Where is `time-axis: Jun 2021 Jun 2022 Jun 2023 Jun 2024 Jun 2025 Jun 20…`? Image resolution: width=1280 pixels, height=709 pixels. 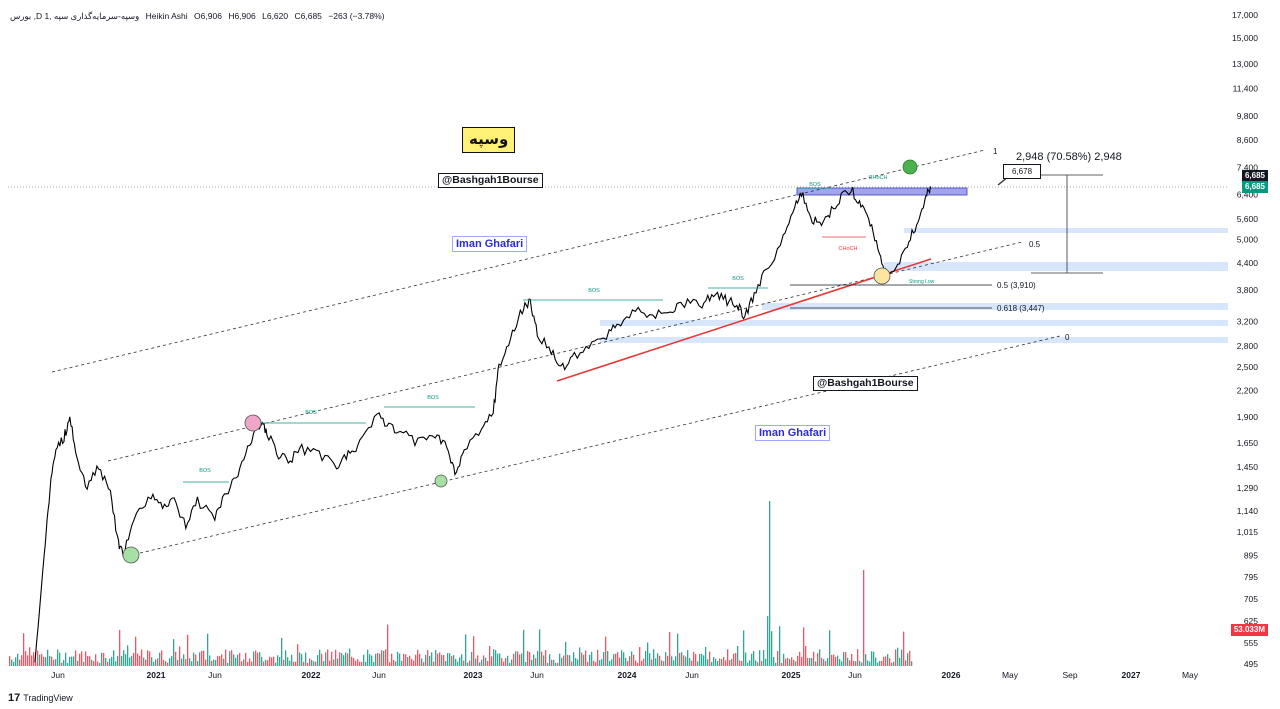
time-axis: Jun 2021 Jun 2022 Jun 2023 Jun 2024 Jun 2025 Jun 20… is located at coordinates (625, 675).